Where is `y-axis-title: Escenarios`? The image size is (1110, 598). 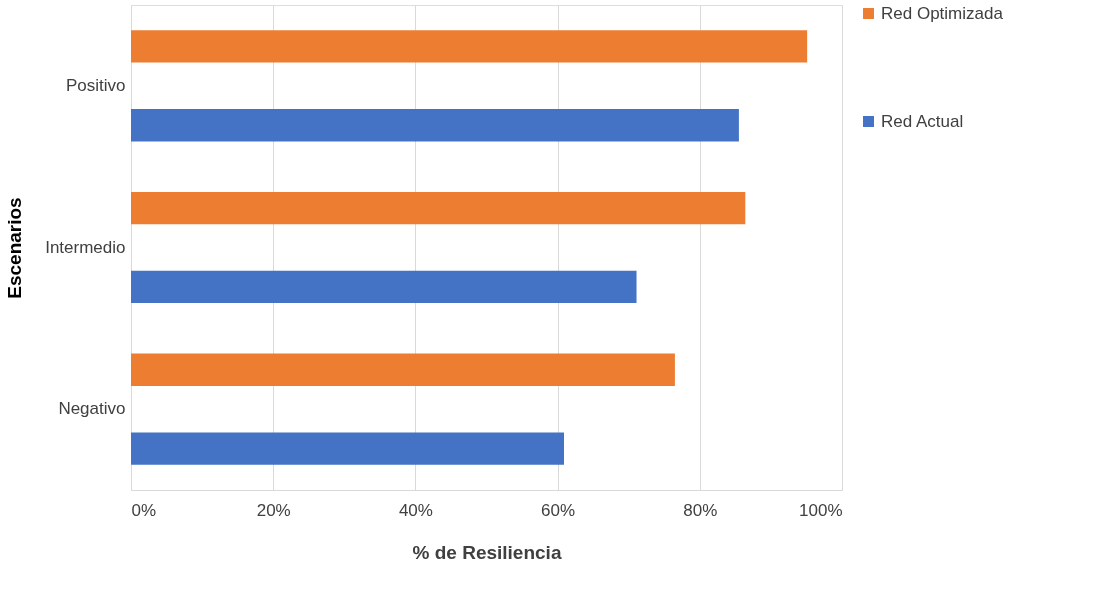 y-axis-title: Escenarios is located at coordinates (15, 248).